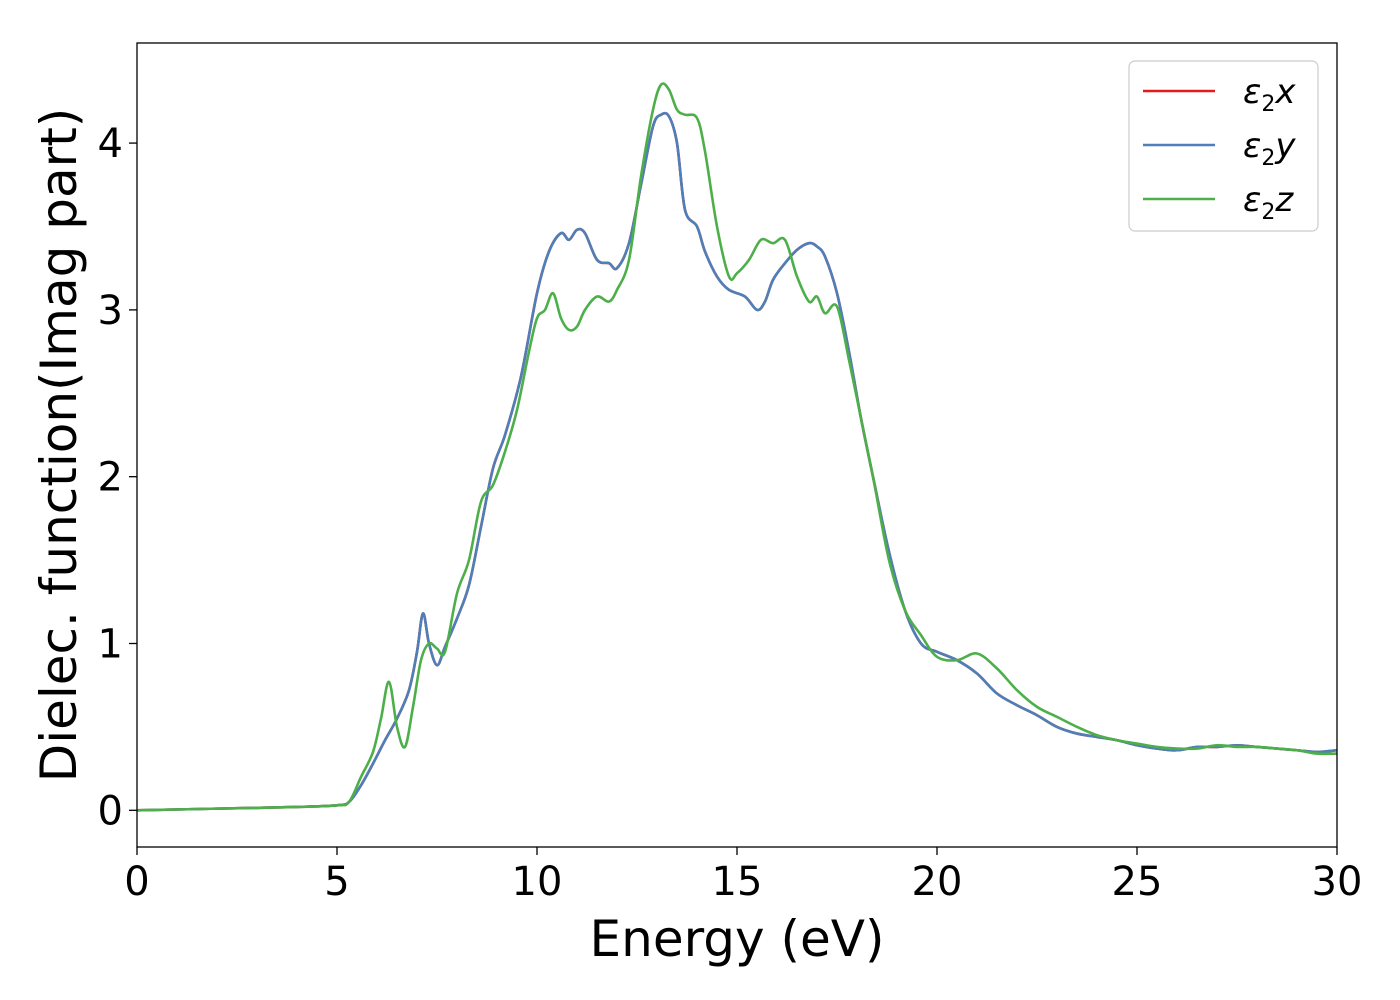  I want to click on x-tick-label: 15, so click(737, 882).